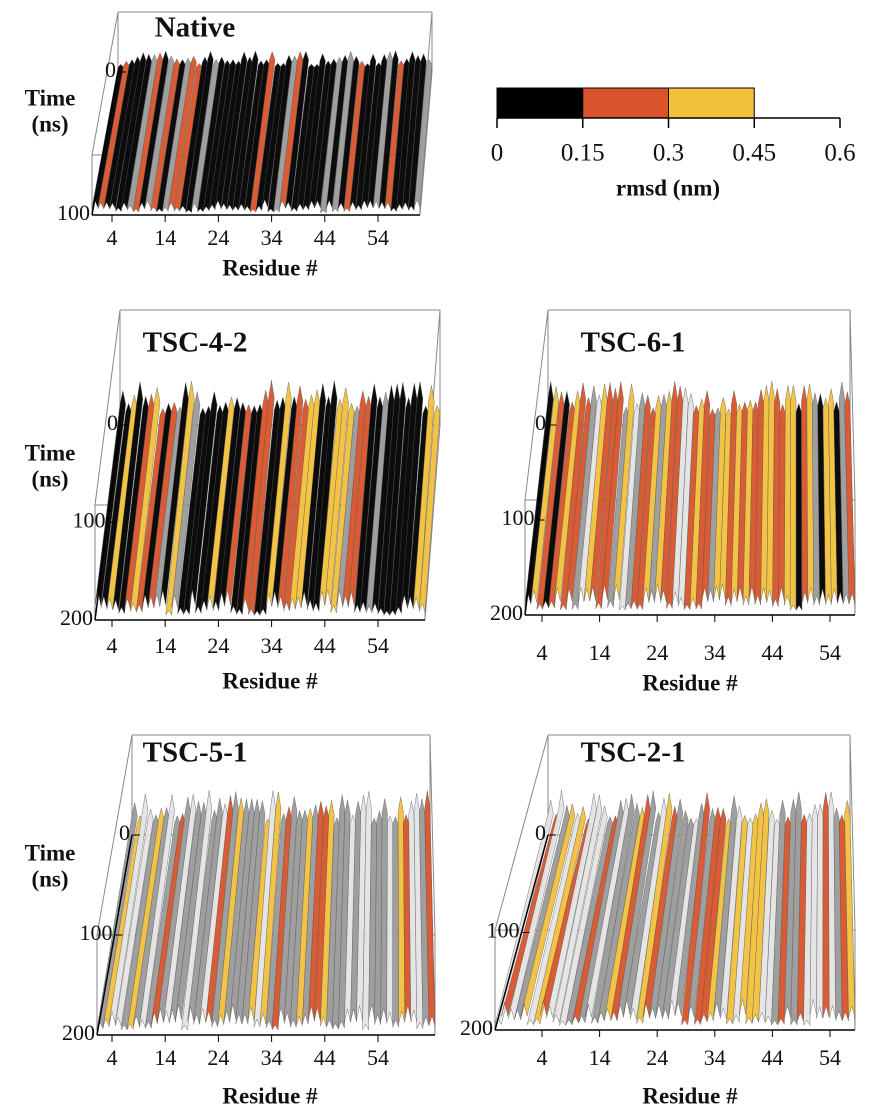  Describe the element at coordinates (270, 267) in the screenshot. I see `x-axis-label: Residue #` at that location.